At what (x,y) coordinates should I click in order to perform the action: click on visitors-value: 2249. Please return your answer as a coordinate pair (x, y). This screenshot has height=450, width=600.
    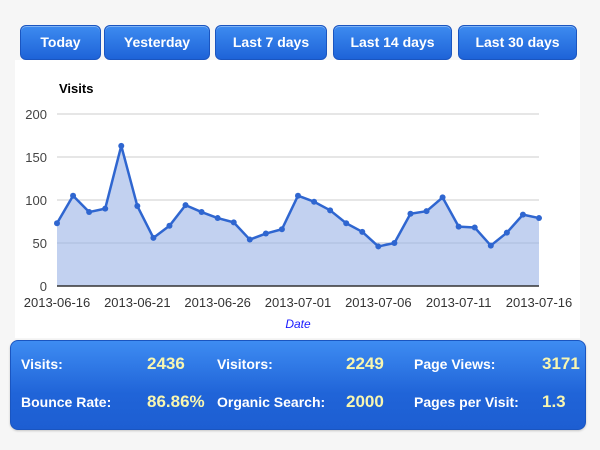
    Looking at the image, I should click on (365, 363).